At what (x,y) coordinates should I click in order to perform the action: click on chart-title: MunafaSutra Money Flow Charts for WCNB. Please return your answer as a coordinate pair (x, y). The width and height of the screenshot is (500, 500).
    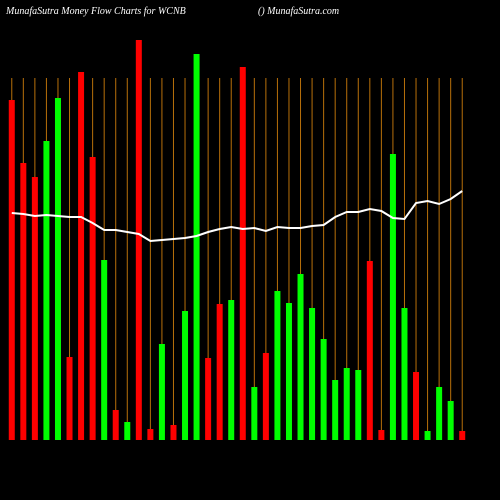
    Looking at the image, I should click on (95, 11).